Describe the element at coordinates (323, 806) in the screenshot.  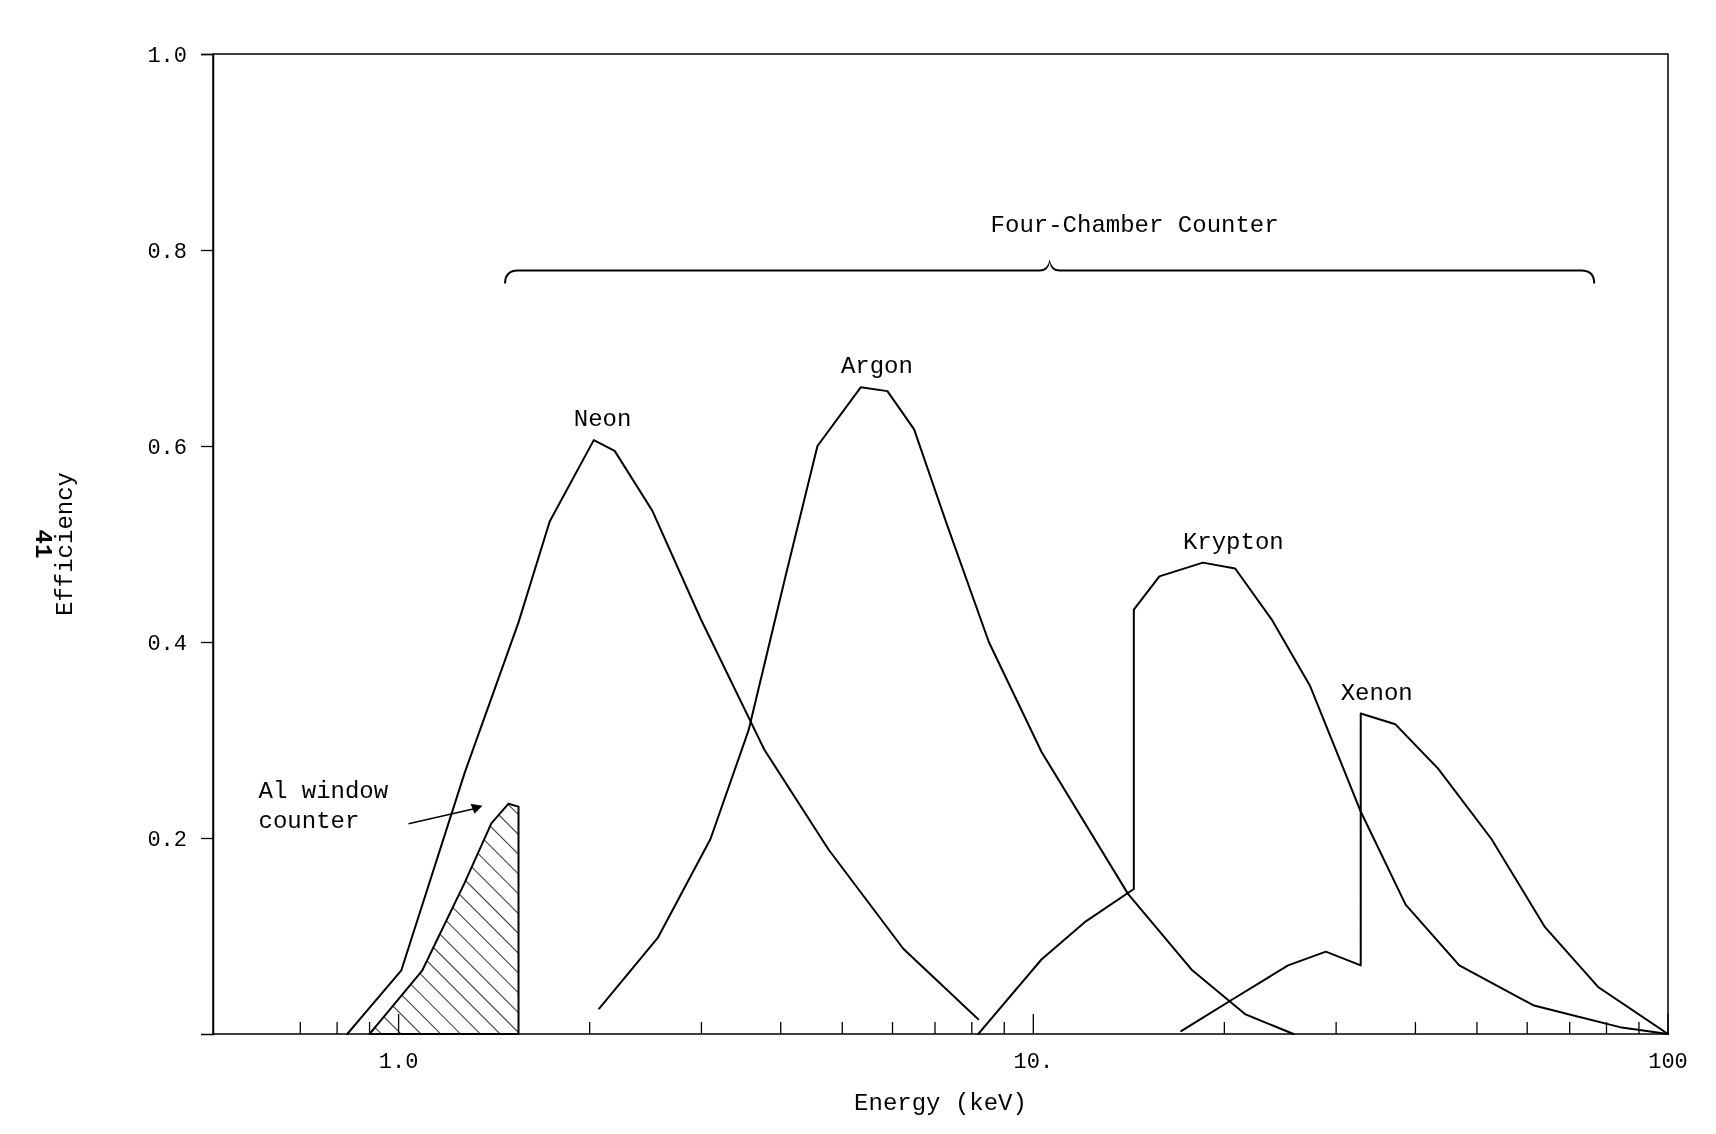
I see `legend-label: Al window counter` at that location.